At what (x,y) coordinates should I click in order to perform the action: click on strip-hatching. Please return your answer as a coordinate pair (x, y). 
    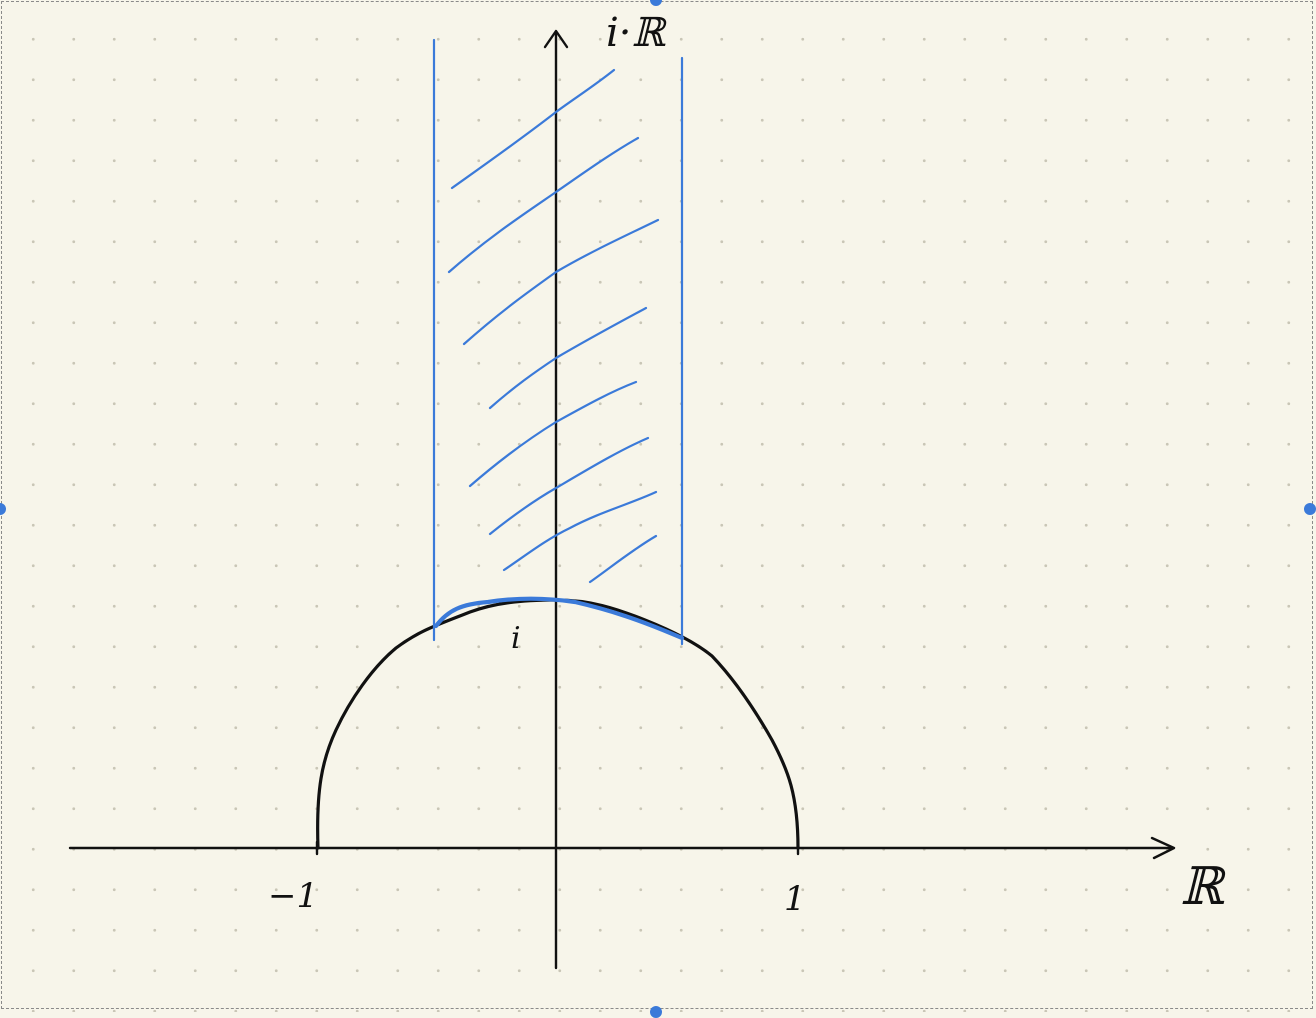
    Looking at the image, I should click on (553, 326).